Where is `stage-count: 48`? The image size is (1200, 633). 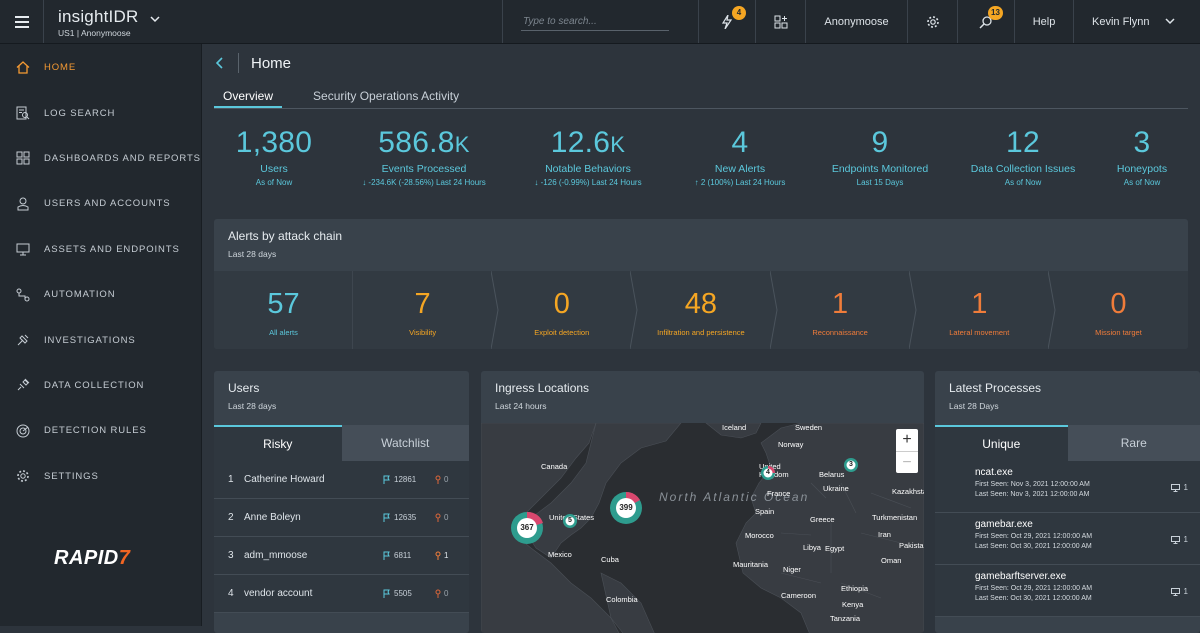
stage-count: 48 is located at coordinates (700, 304).